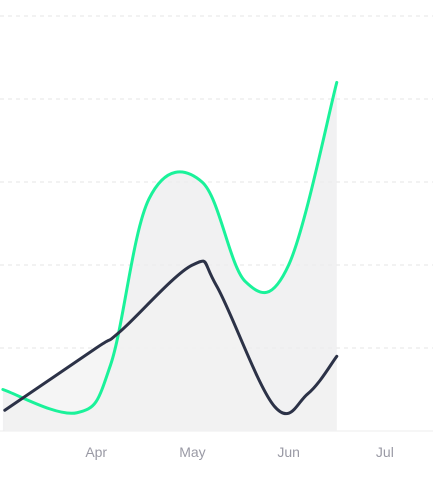  Describe the element at coordinates (96, 452) in the screenshot. I see `x-tick-label-apr: Apr` at that location.